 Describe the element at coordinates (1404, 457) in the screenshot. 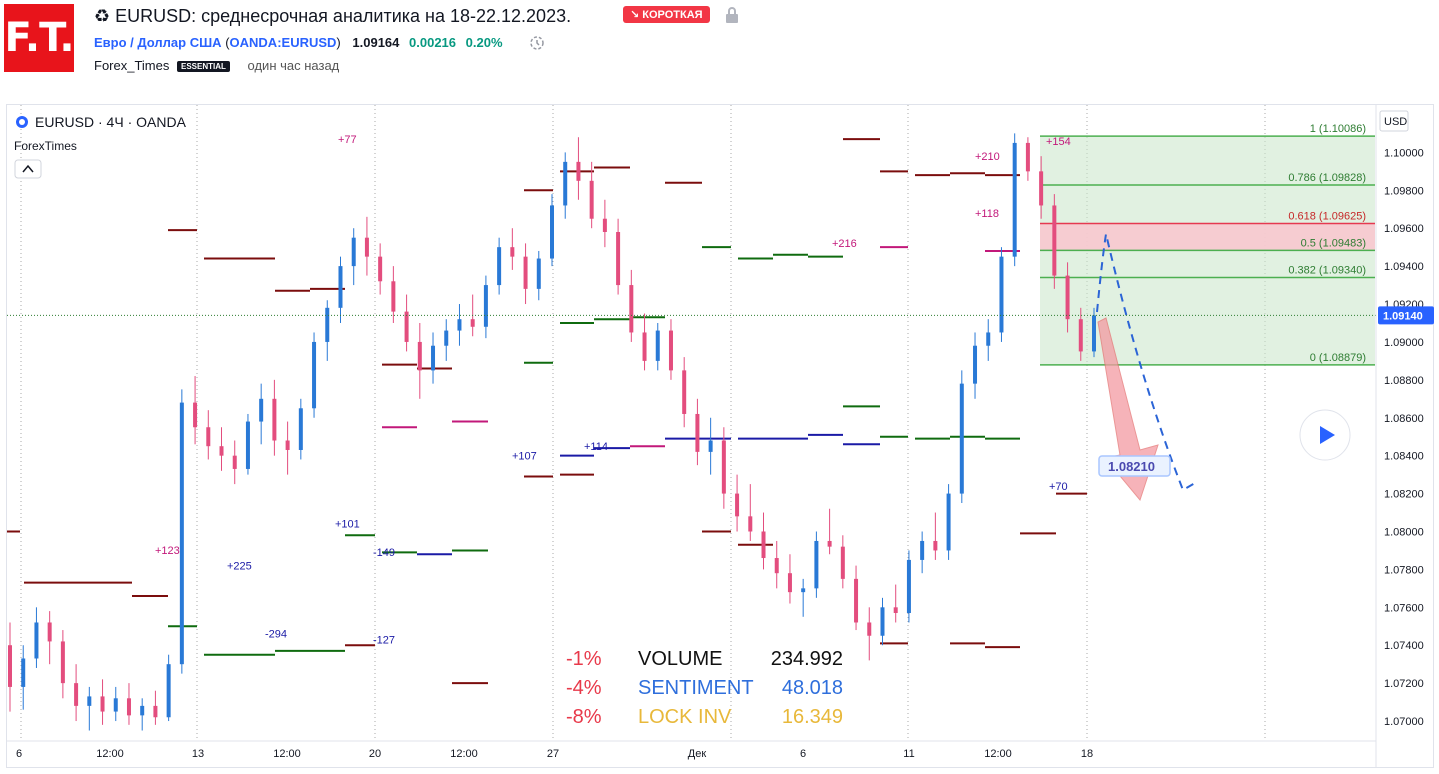

I see `price-tick-label: 1.08400` at that location.